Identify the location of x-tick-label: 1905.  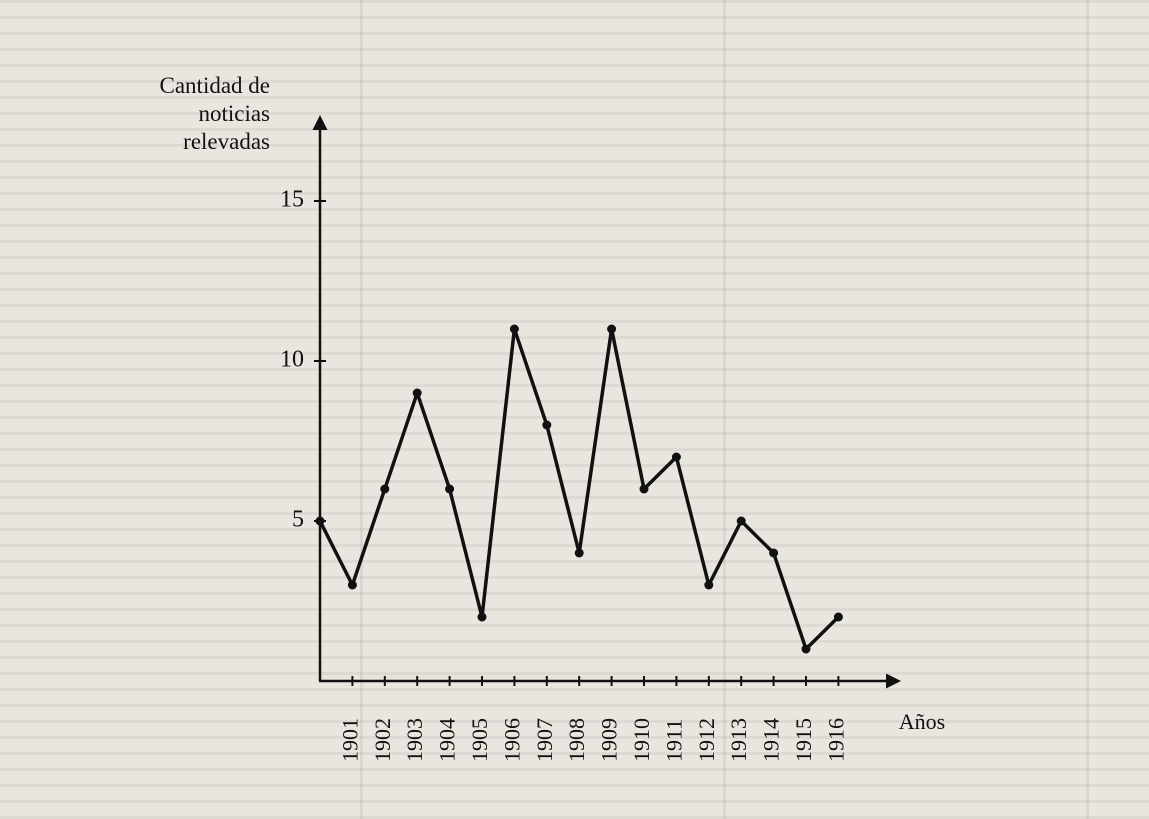
(479, 740).